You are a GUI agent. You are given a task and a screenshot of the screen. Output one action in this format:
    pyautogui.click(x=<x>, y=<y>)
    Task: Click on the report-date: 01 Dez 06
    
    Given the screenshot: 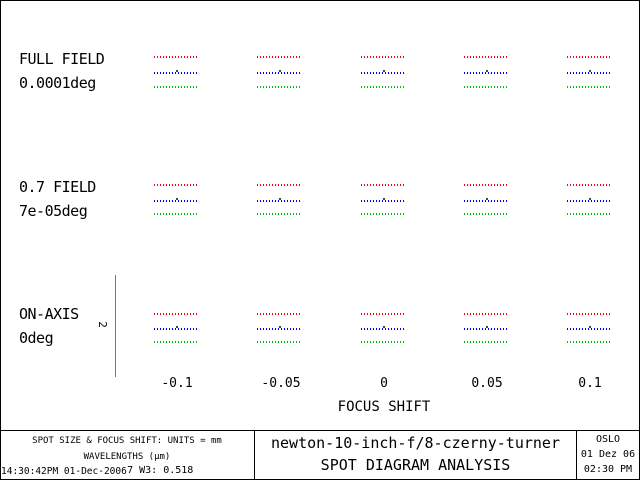 What is the action you would take?
    pyautogui.click(x=608, y=454)
    